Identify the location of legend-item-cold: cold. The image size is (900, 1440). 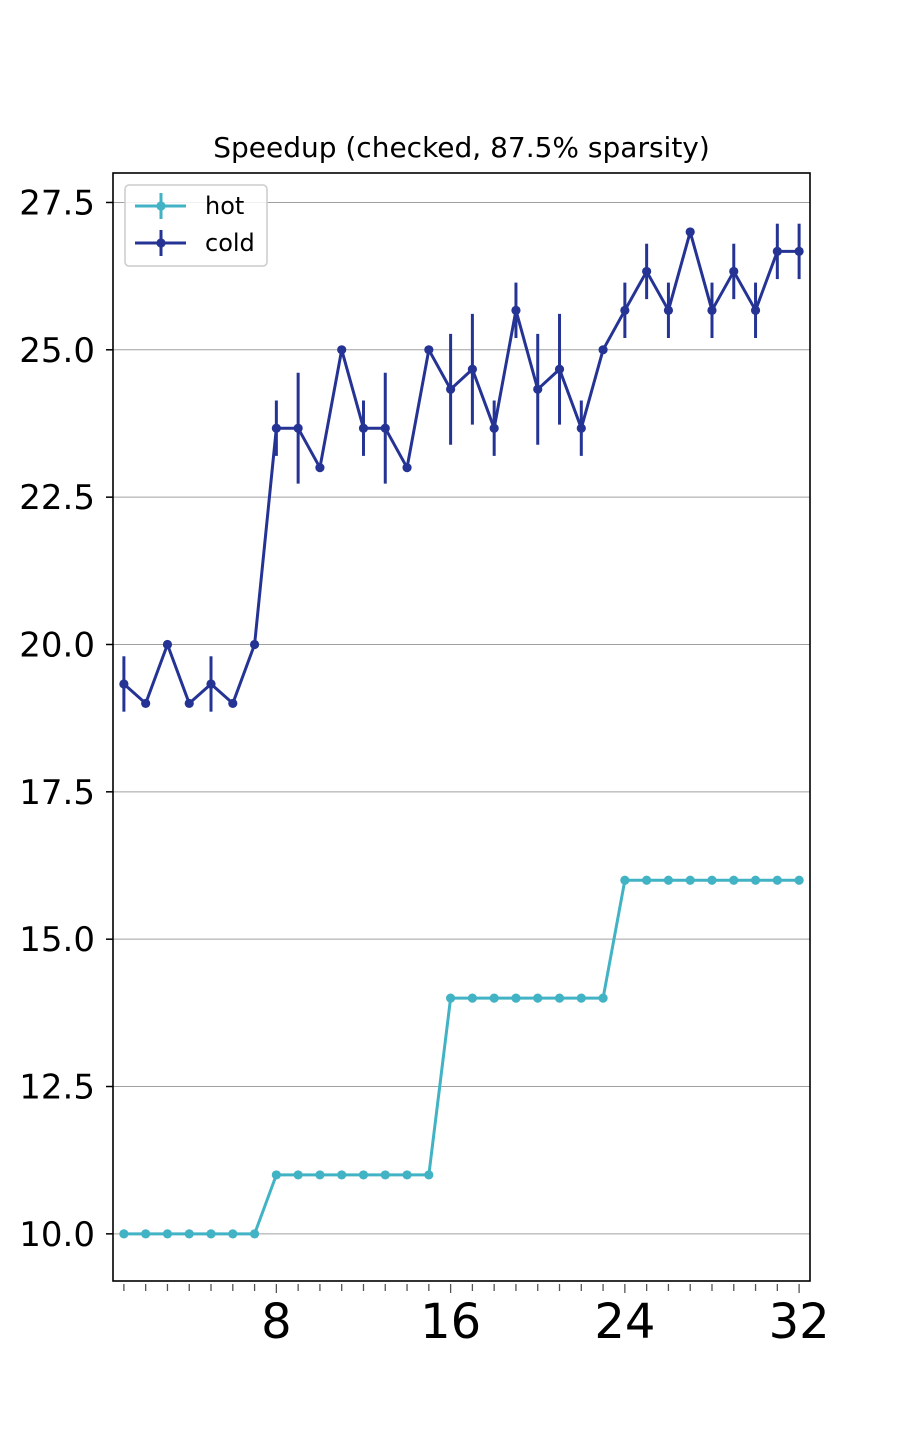
(195, 243).